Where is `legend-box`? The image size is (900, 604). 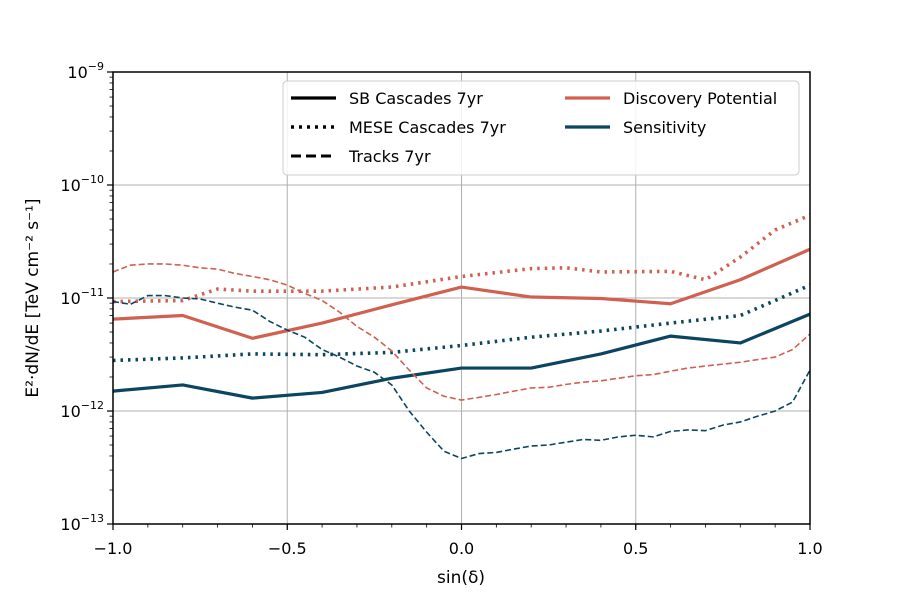 legend-box is located at coordinates (541, 128).